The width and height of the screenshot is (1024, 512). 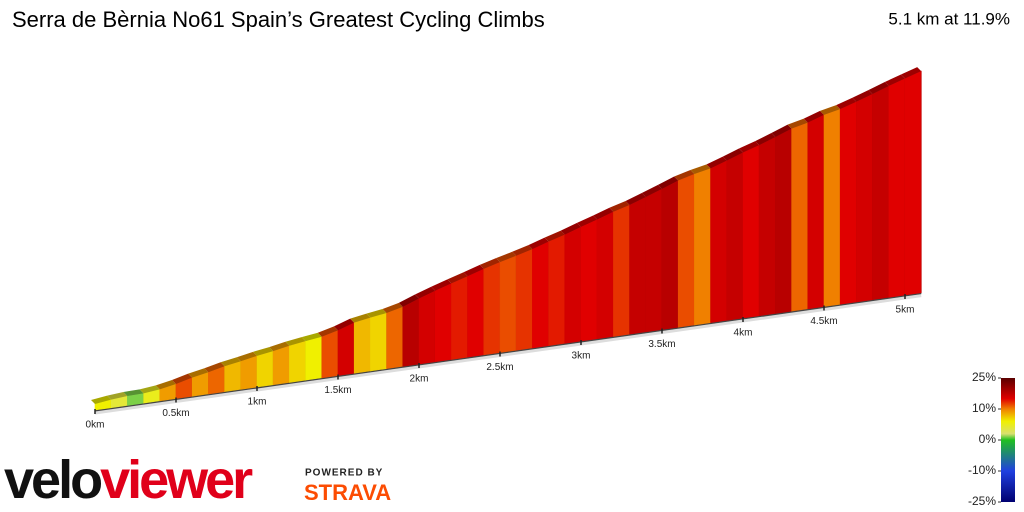 What do you see at coordinates (661, 344) in the screenshot?
I see `x-tick-label: 3.5km` at bounding box center [661, 344].